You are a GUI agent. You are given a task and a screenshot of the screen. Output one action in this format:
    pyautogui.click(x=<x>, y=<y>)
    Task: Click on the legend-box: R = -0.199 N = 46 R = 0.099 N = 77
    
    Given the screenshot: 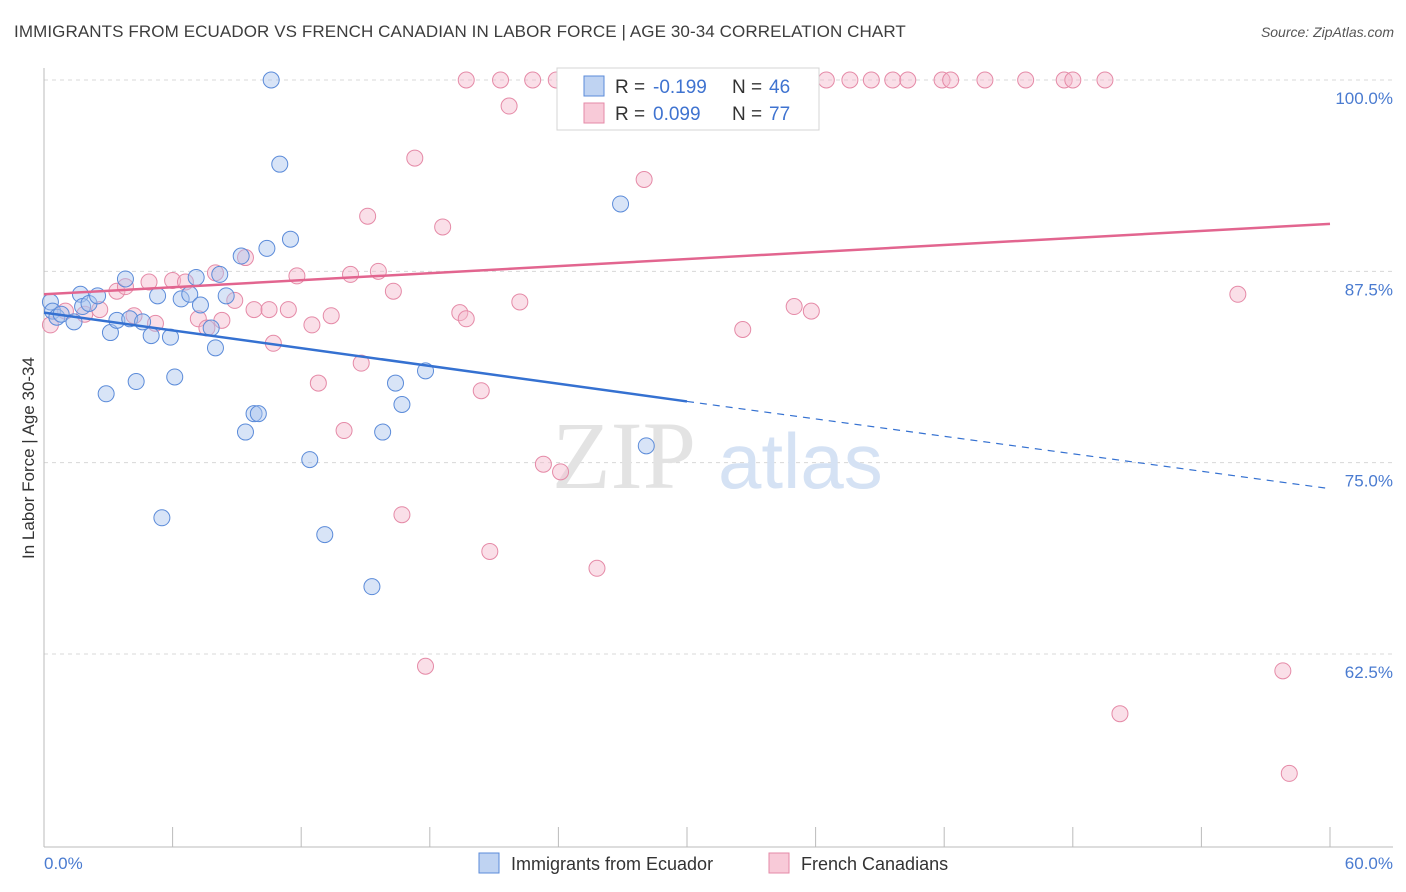 What is the action you would take?
    pyautogui.click(x=688, y=99)
    